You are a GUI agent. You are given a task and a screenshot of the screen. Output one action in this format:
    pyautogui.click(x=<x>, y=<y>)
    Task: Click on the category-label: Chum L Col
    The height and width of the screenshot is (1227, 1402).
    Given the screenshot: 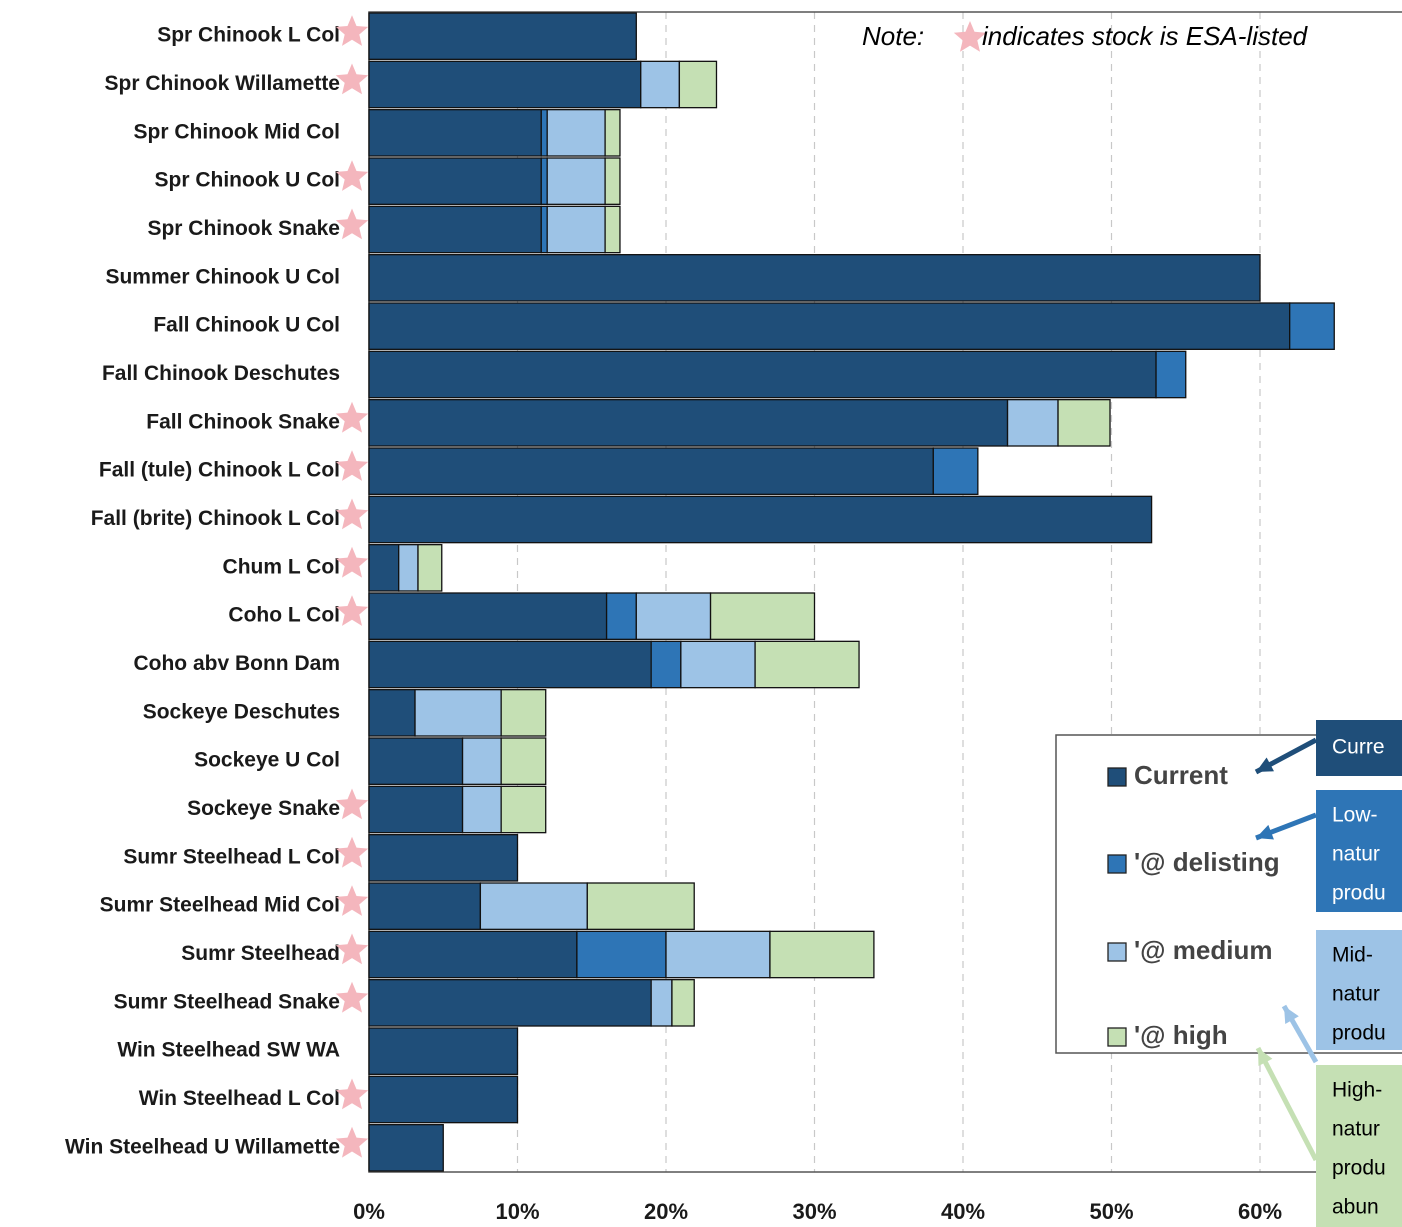 What is the action you would take?
    pyautogui.click(x=281, y=566)
    